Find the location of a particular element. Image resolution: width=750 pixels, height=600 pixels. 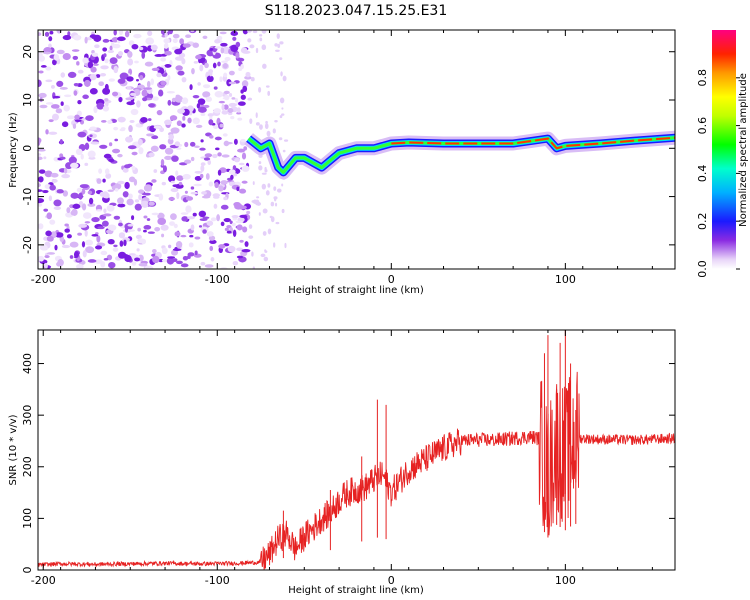

snr-xtick-label: 100 is located at coordinates (565, 580).